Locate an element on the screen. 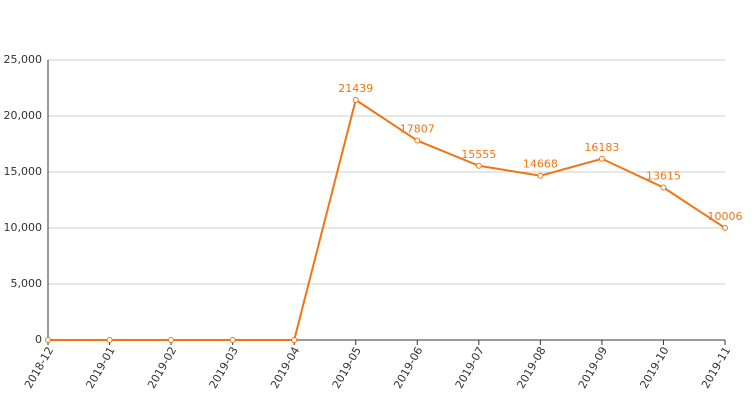 The width and height of the screenshot is (756, 400). y-tick-label: 5,000 is located at coordinates (27, 283).